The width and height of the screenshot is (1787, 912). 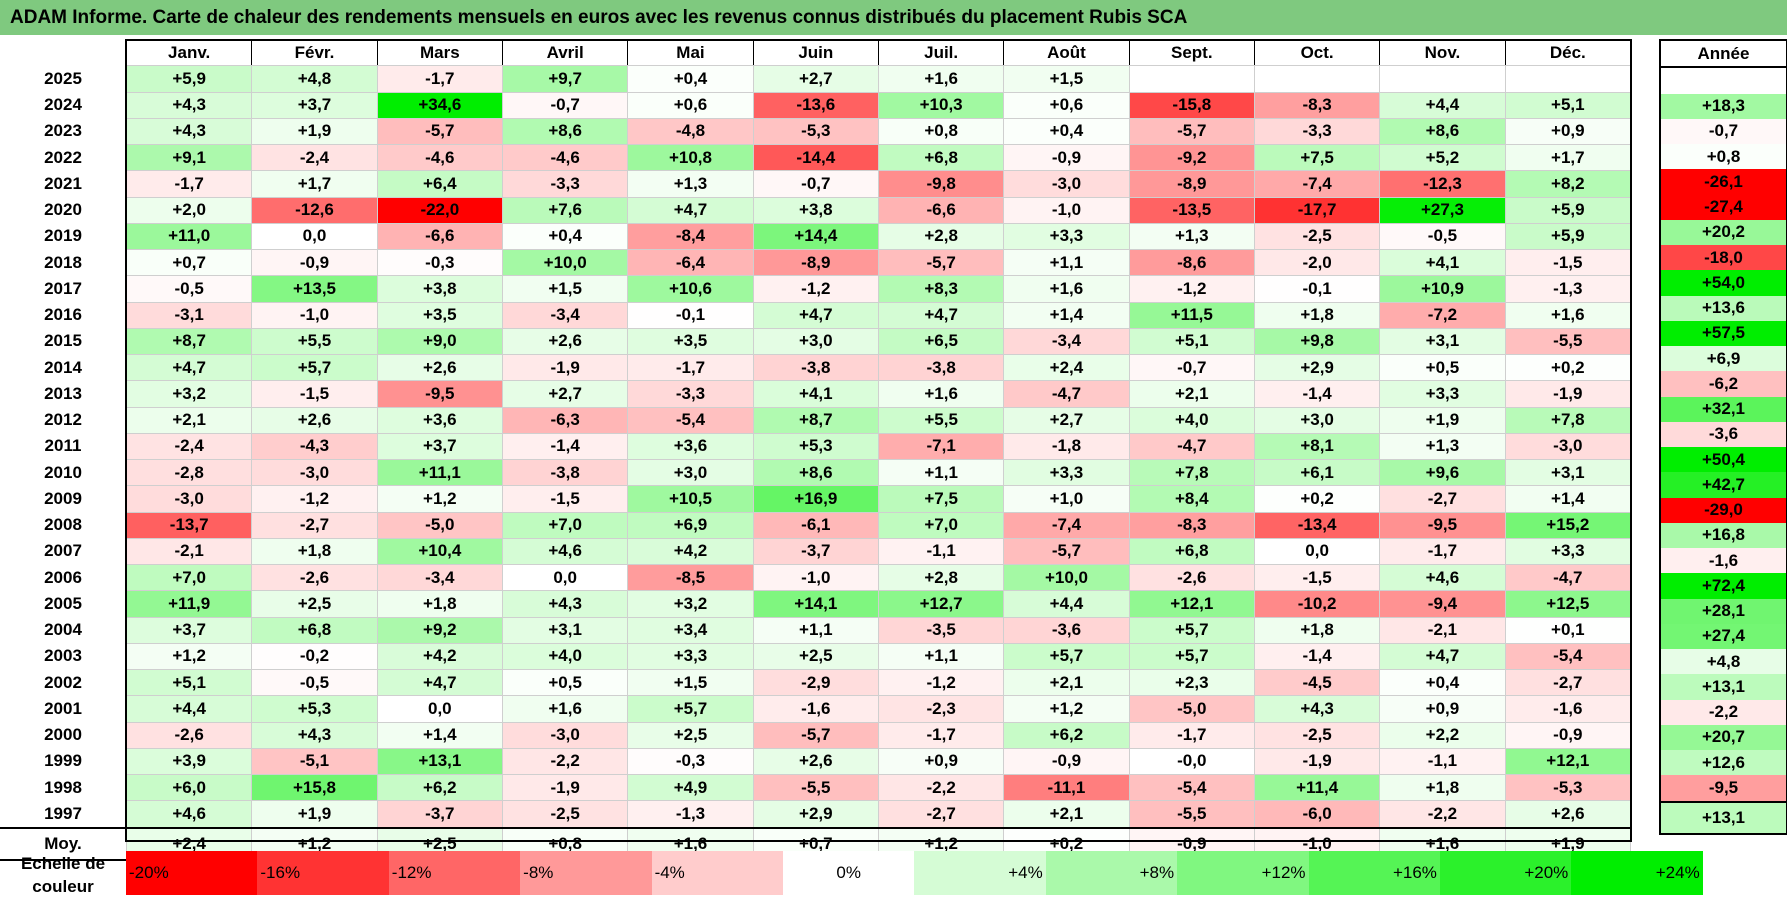 I want to click on annual-row: +0,8, so click(x=1723, y=157).